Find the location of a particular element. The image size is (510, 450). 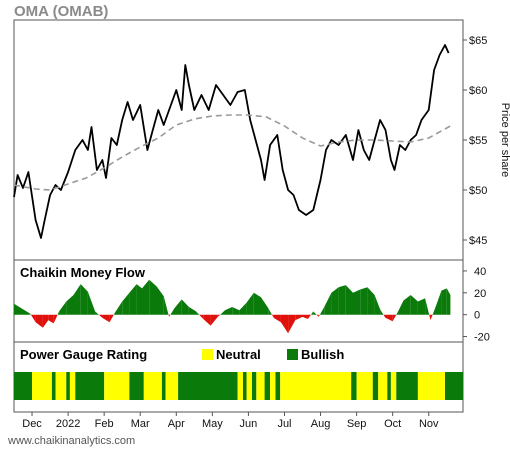

cmf-y-tick-label: 0 is located at coordinates (477, 316).